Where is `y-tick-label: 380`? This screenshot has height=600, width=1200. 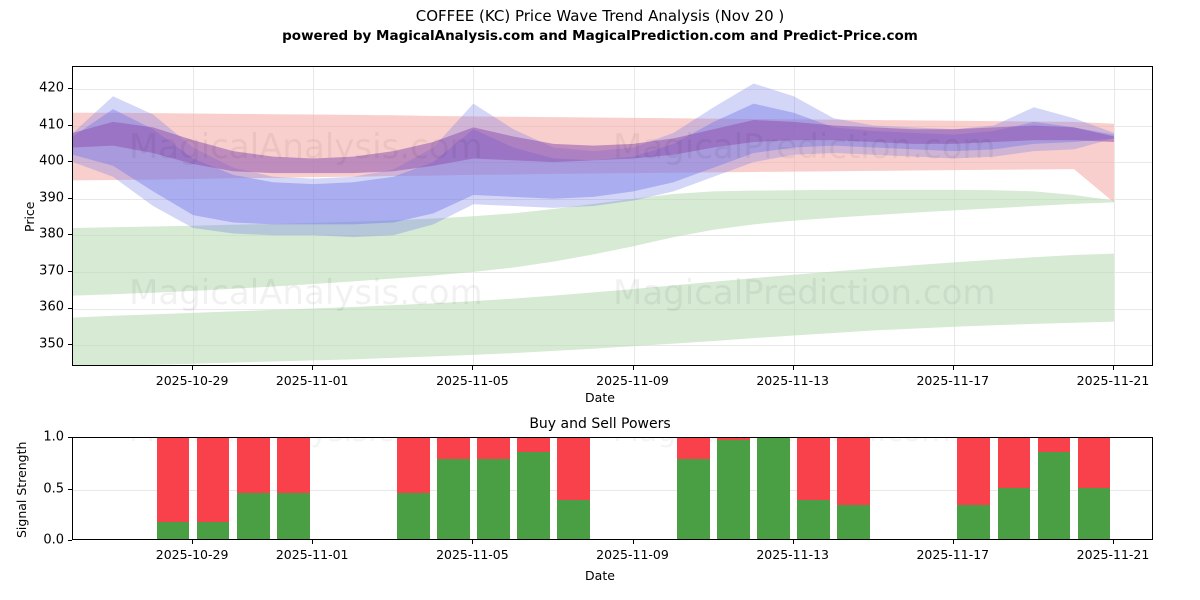
y-tick-label: 380 is located at coordinates (51, 234).